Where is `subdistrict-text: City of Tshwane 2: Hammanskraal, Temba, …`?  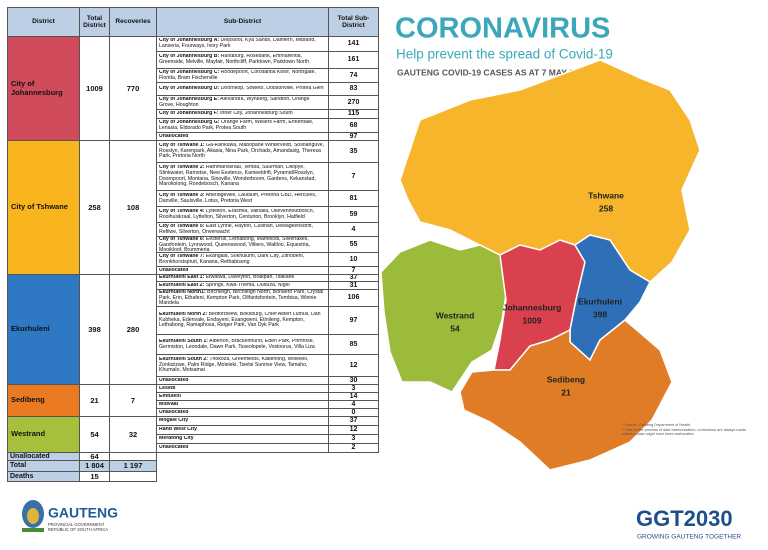 subdistrict-text: City of Tshwane 2: Hammanskraal, Temba, … is located at coordinates (242, 176).